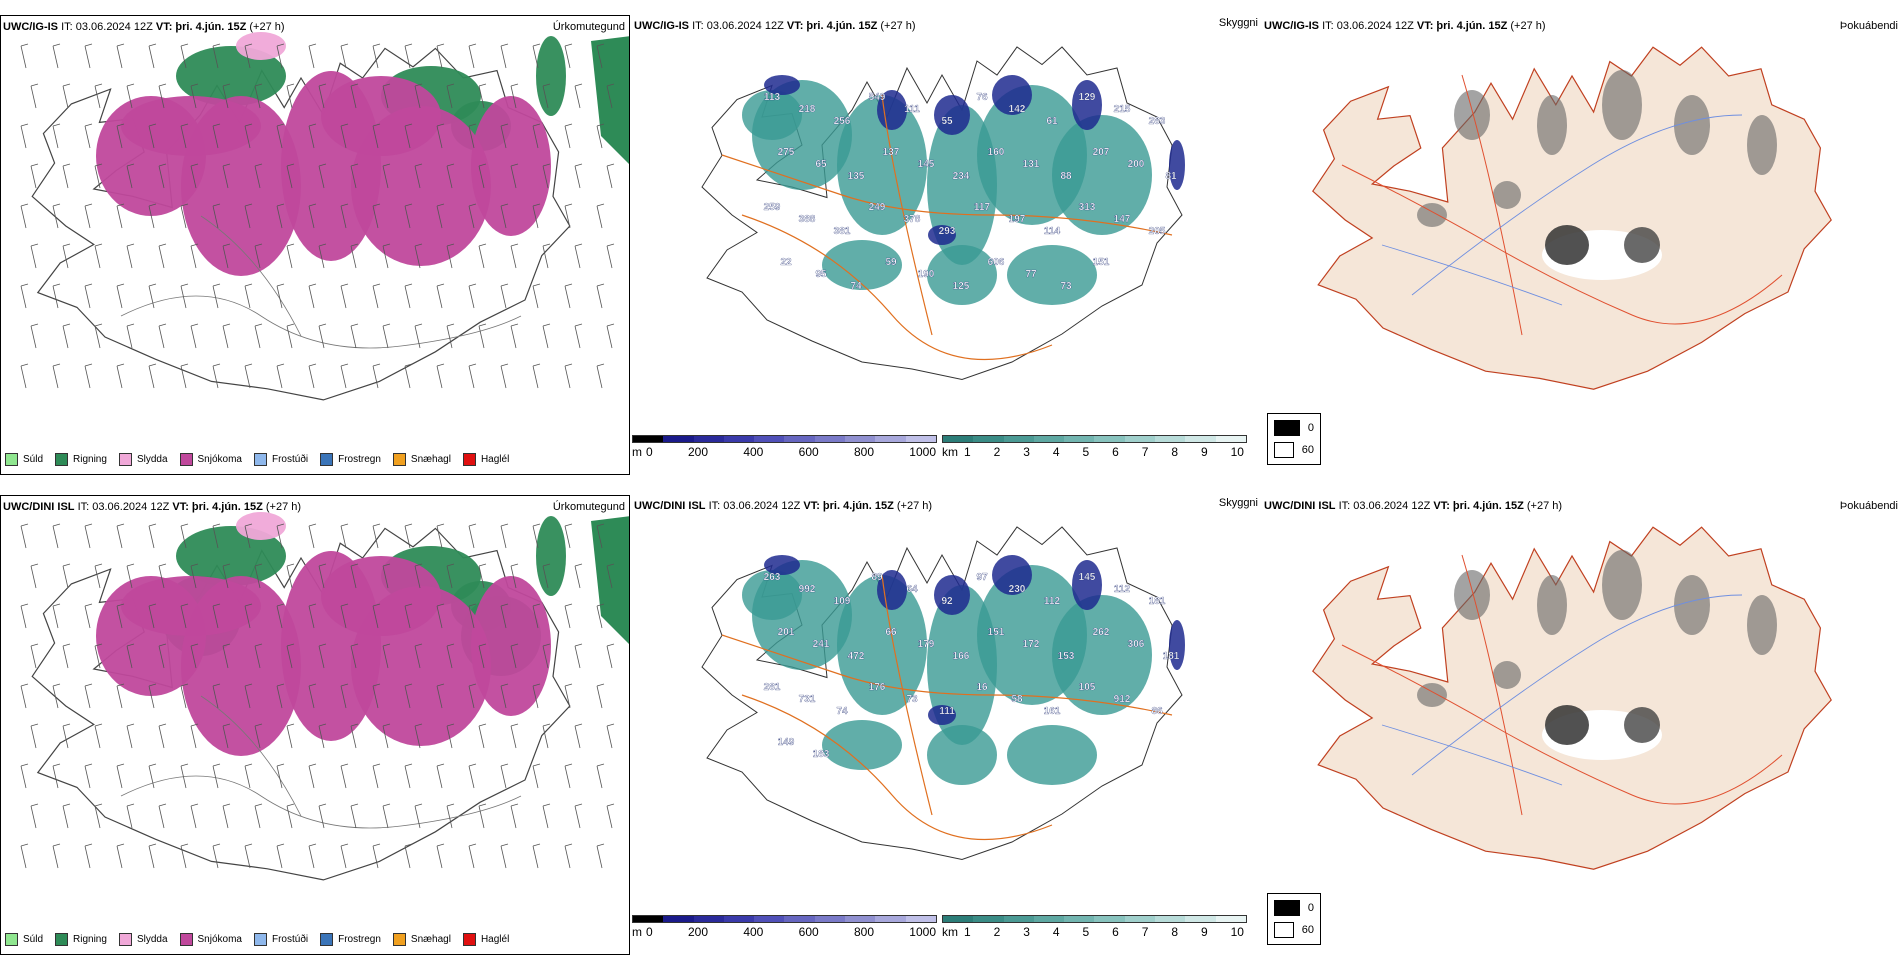  Describe the element at coordinates (1145, 932) in the screenshot. I see `visibility-tick-label: 7` at that location.